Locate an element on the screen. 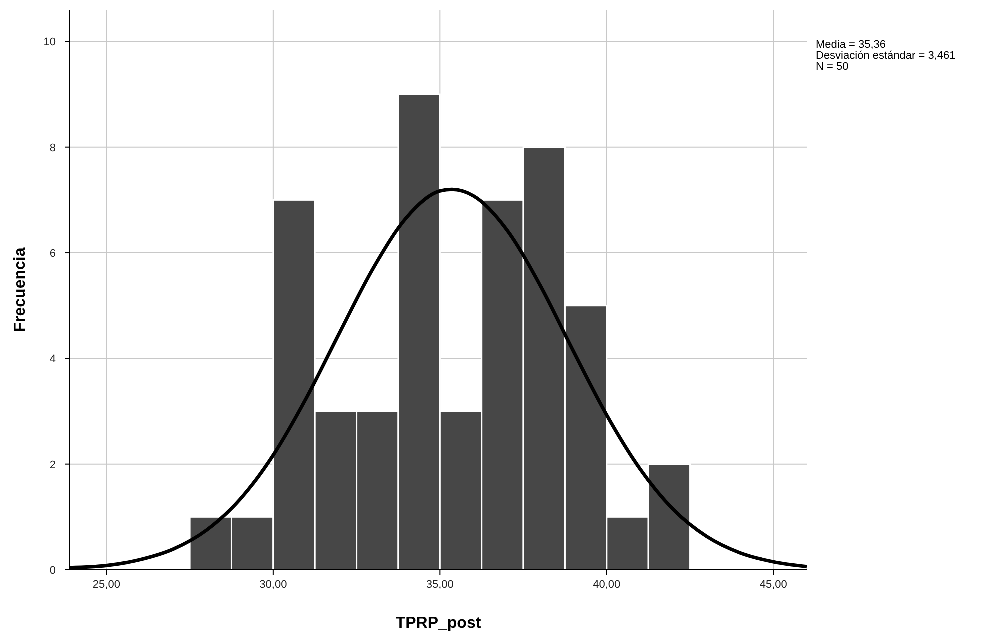 This screenshot has width=993, height=634. text: N = 50 is located at coordinates (832, 67).